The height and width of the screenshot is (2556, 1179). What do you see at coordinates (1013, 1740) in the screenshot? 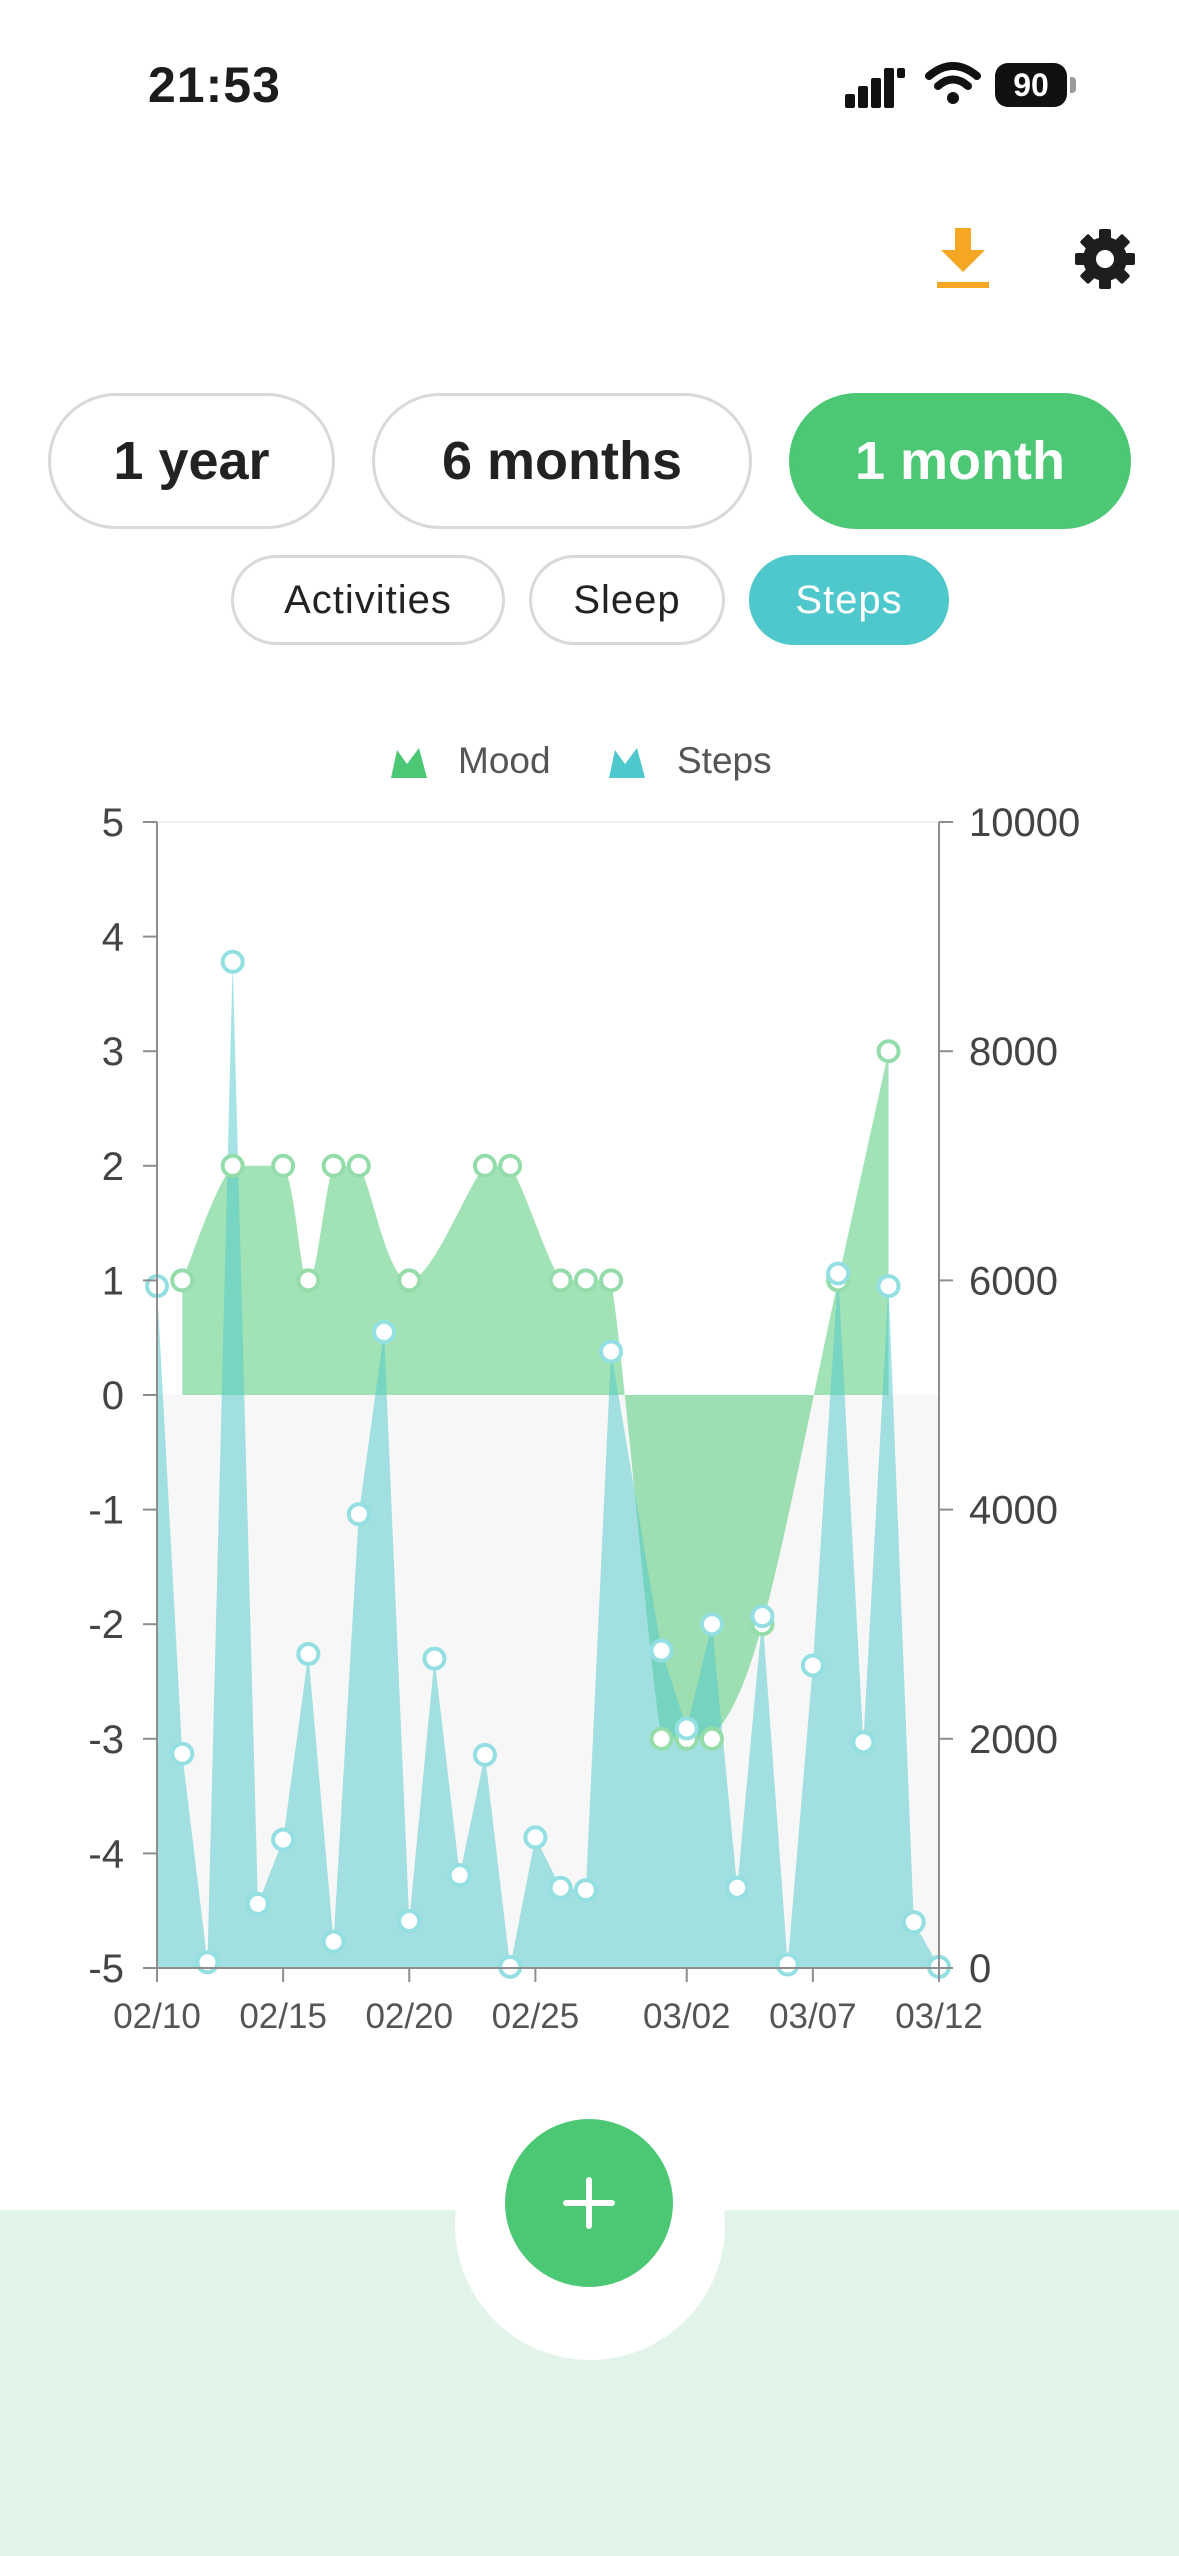
I see `y-right-tick-label: 2000` at bounding box center [1013, 1740].